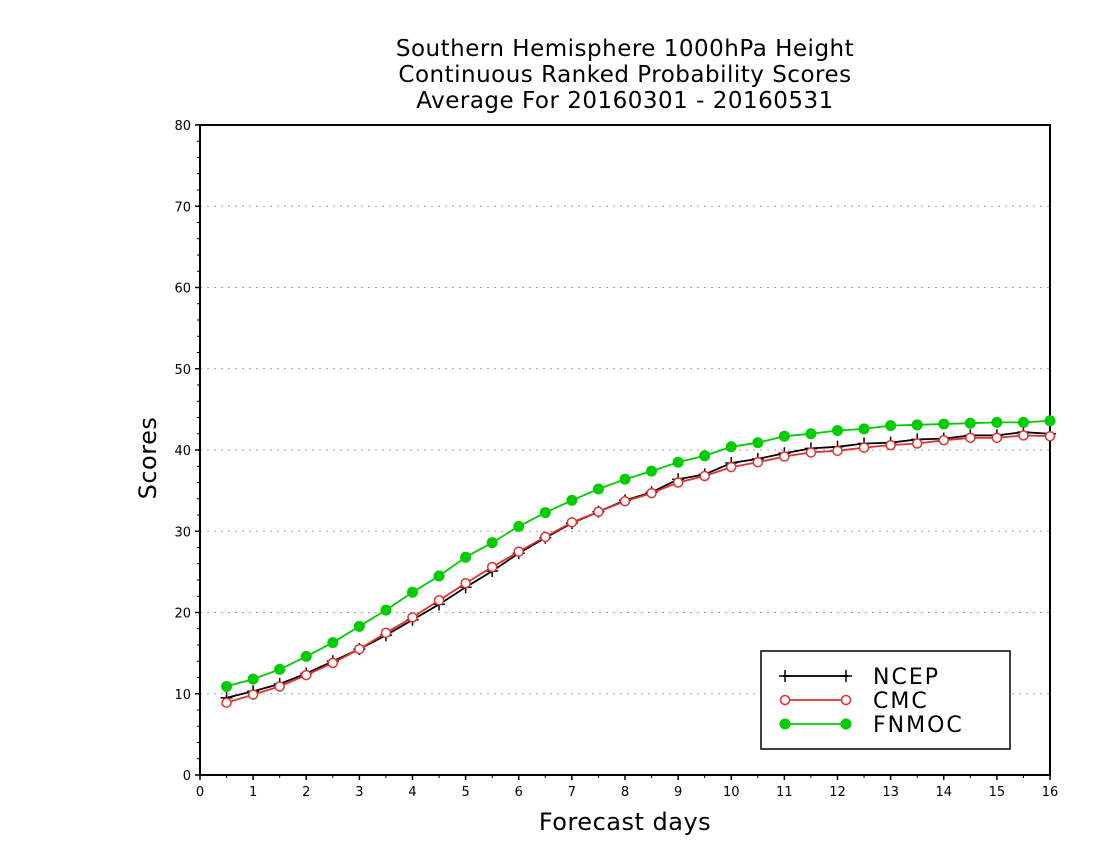  I want to click on y-tick-label: 60, so click(182, 289).